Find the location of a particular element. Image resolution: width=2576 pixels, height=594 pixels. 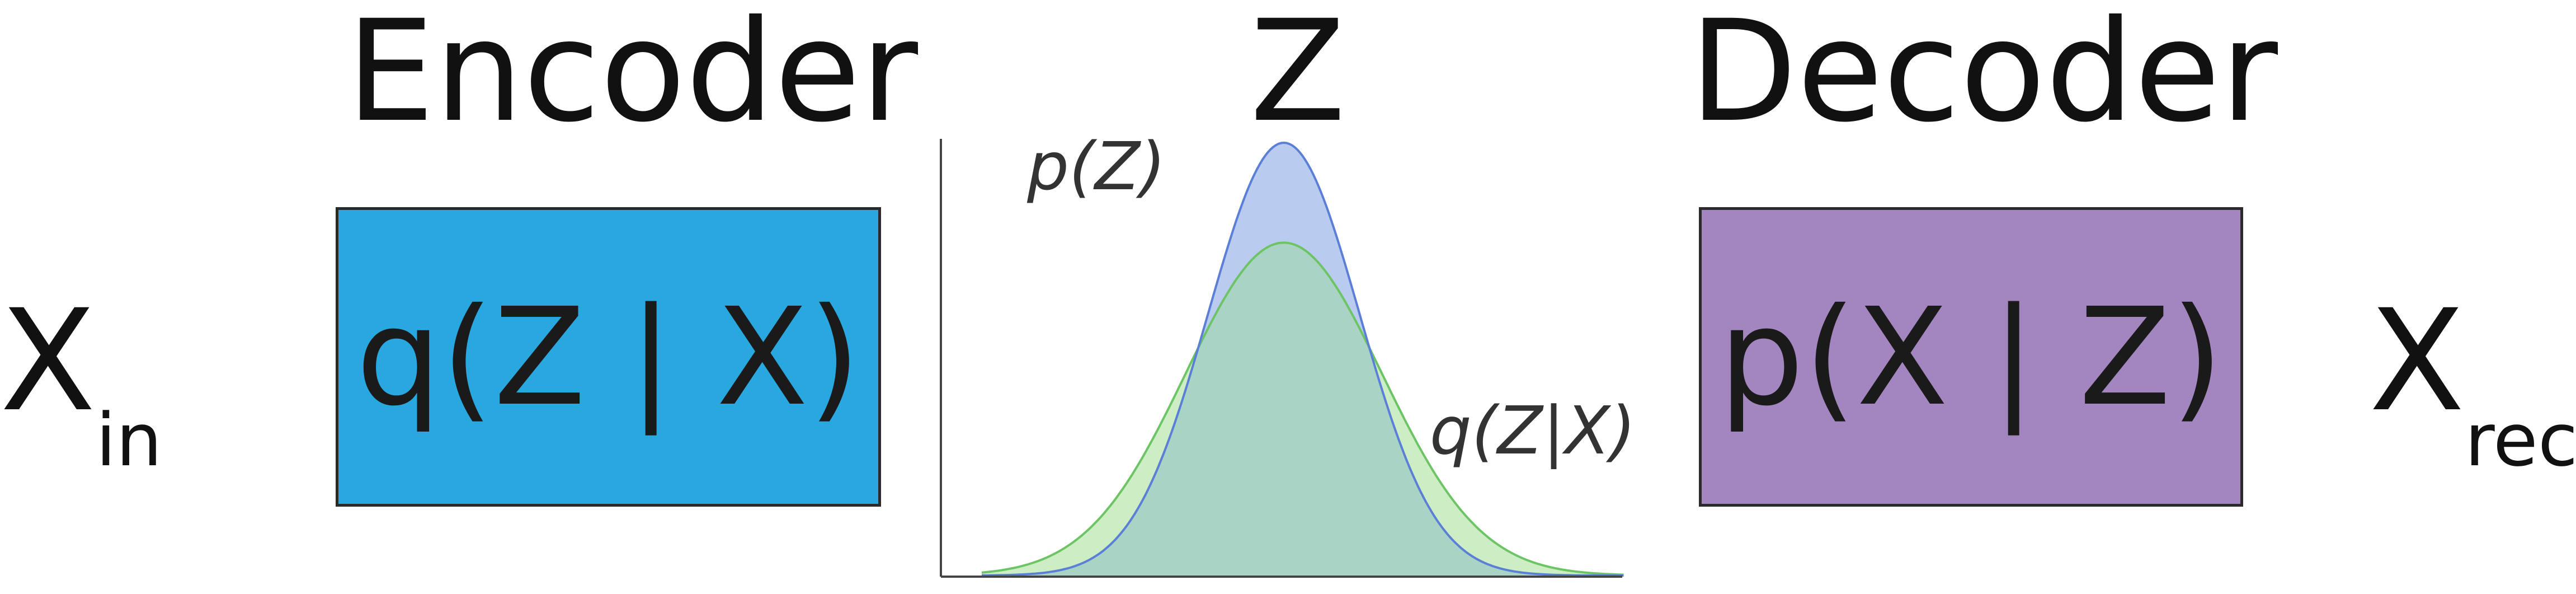

decoder-box-label: p(X | Z) is located at coordinates (1971, 357).